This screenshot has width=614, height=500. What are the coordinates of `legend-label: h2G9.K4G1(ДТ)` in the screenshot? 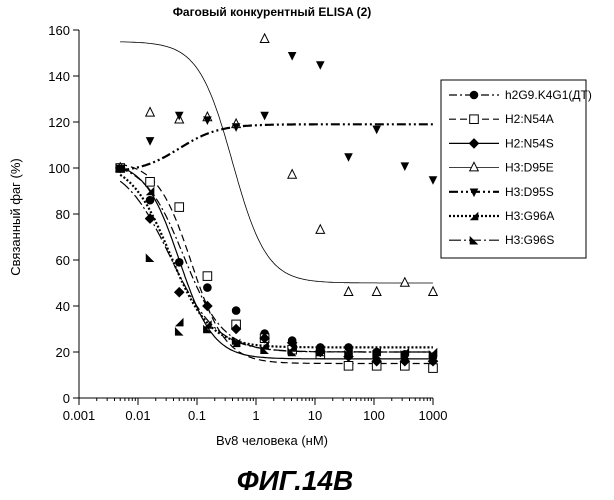 It's located at (548, 95).